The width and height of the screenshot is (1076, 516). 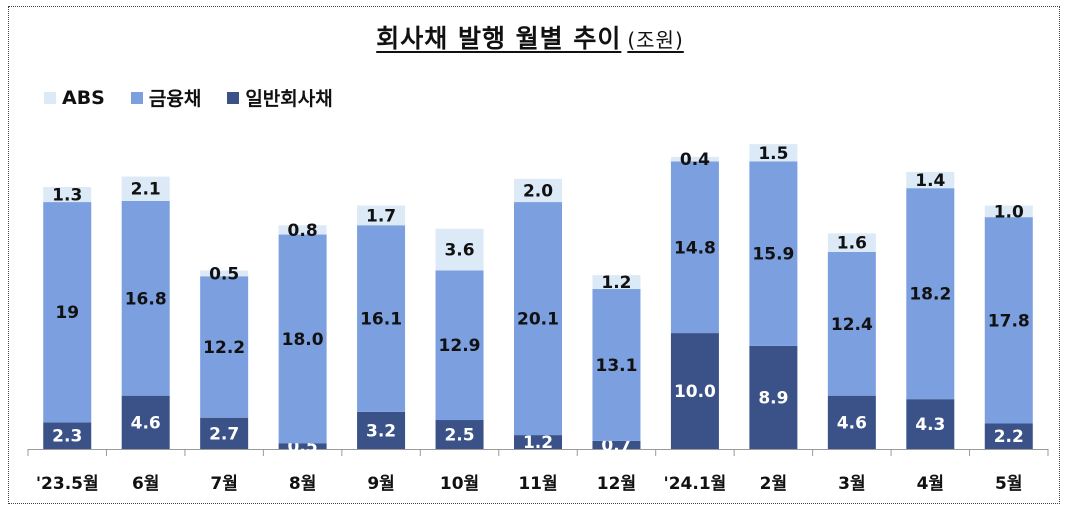 I want to click on data-label-abs: 0.8, so click(x=303, y=231).